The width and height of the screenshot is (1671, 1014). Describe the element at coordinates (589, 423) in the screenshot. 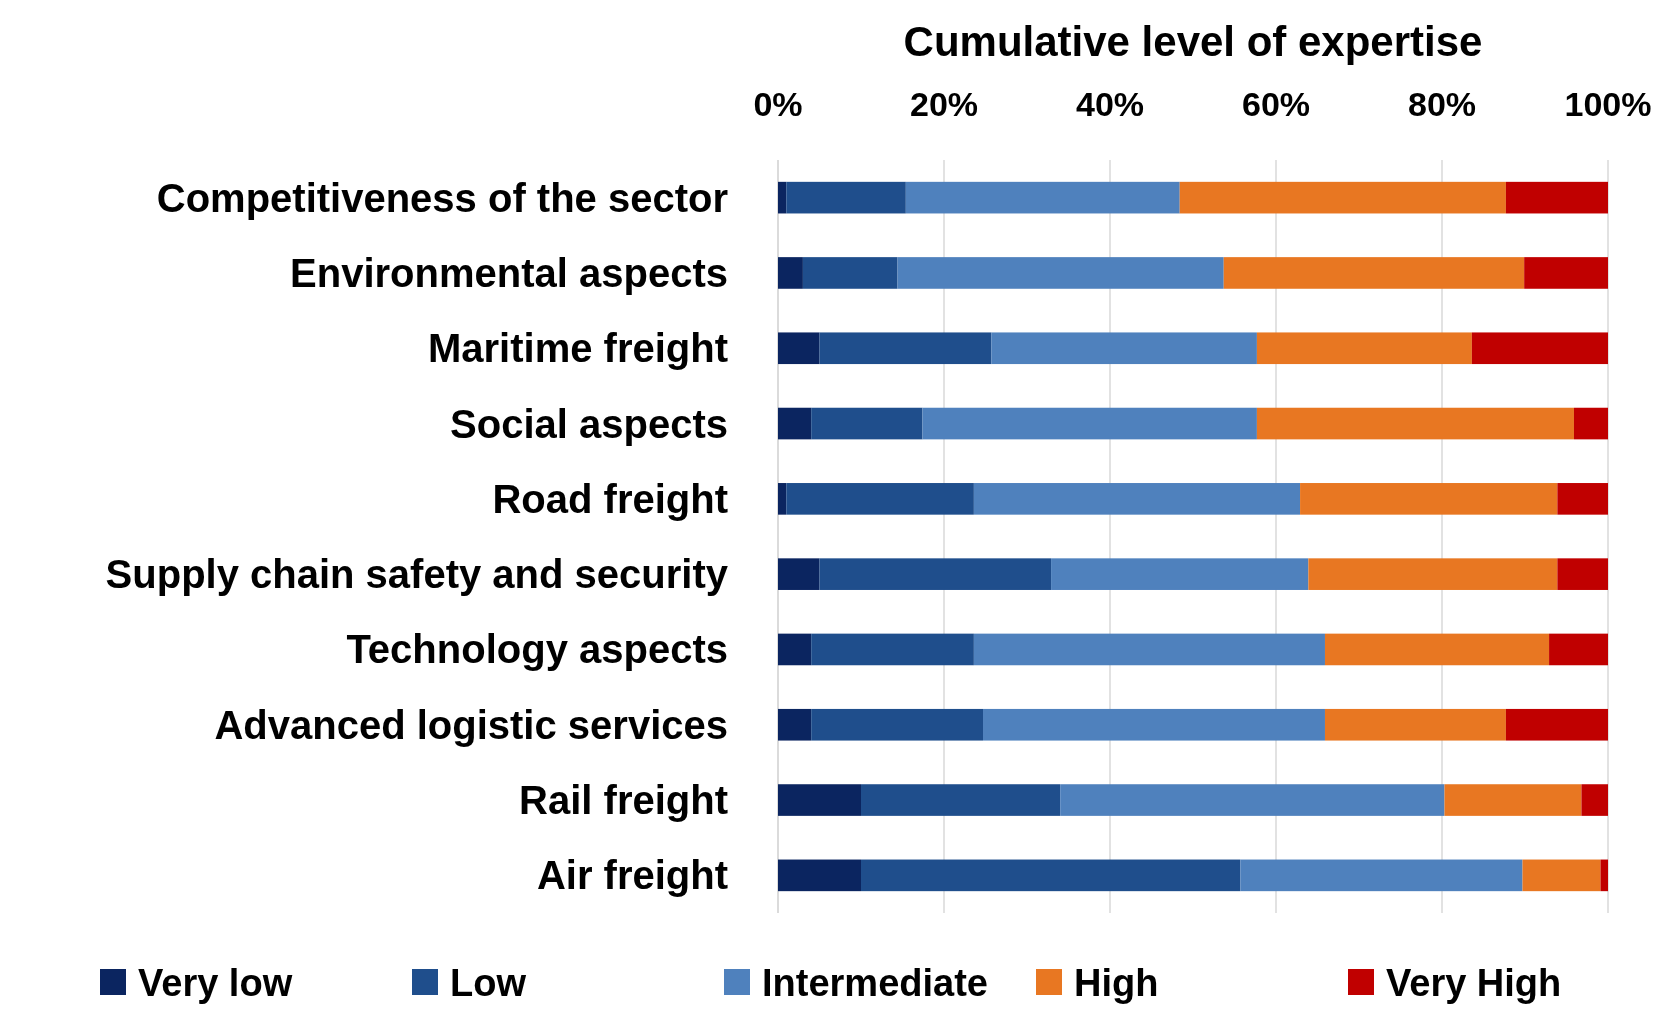

I see `y-tick-label: Social aspects` at that location.